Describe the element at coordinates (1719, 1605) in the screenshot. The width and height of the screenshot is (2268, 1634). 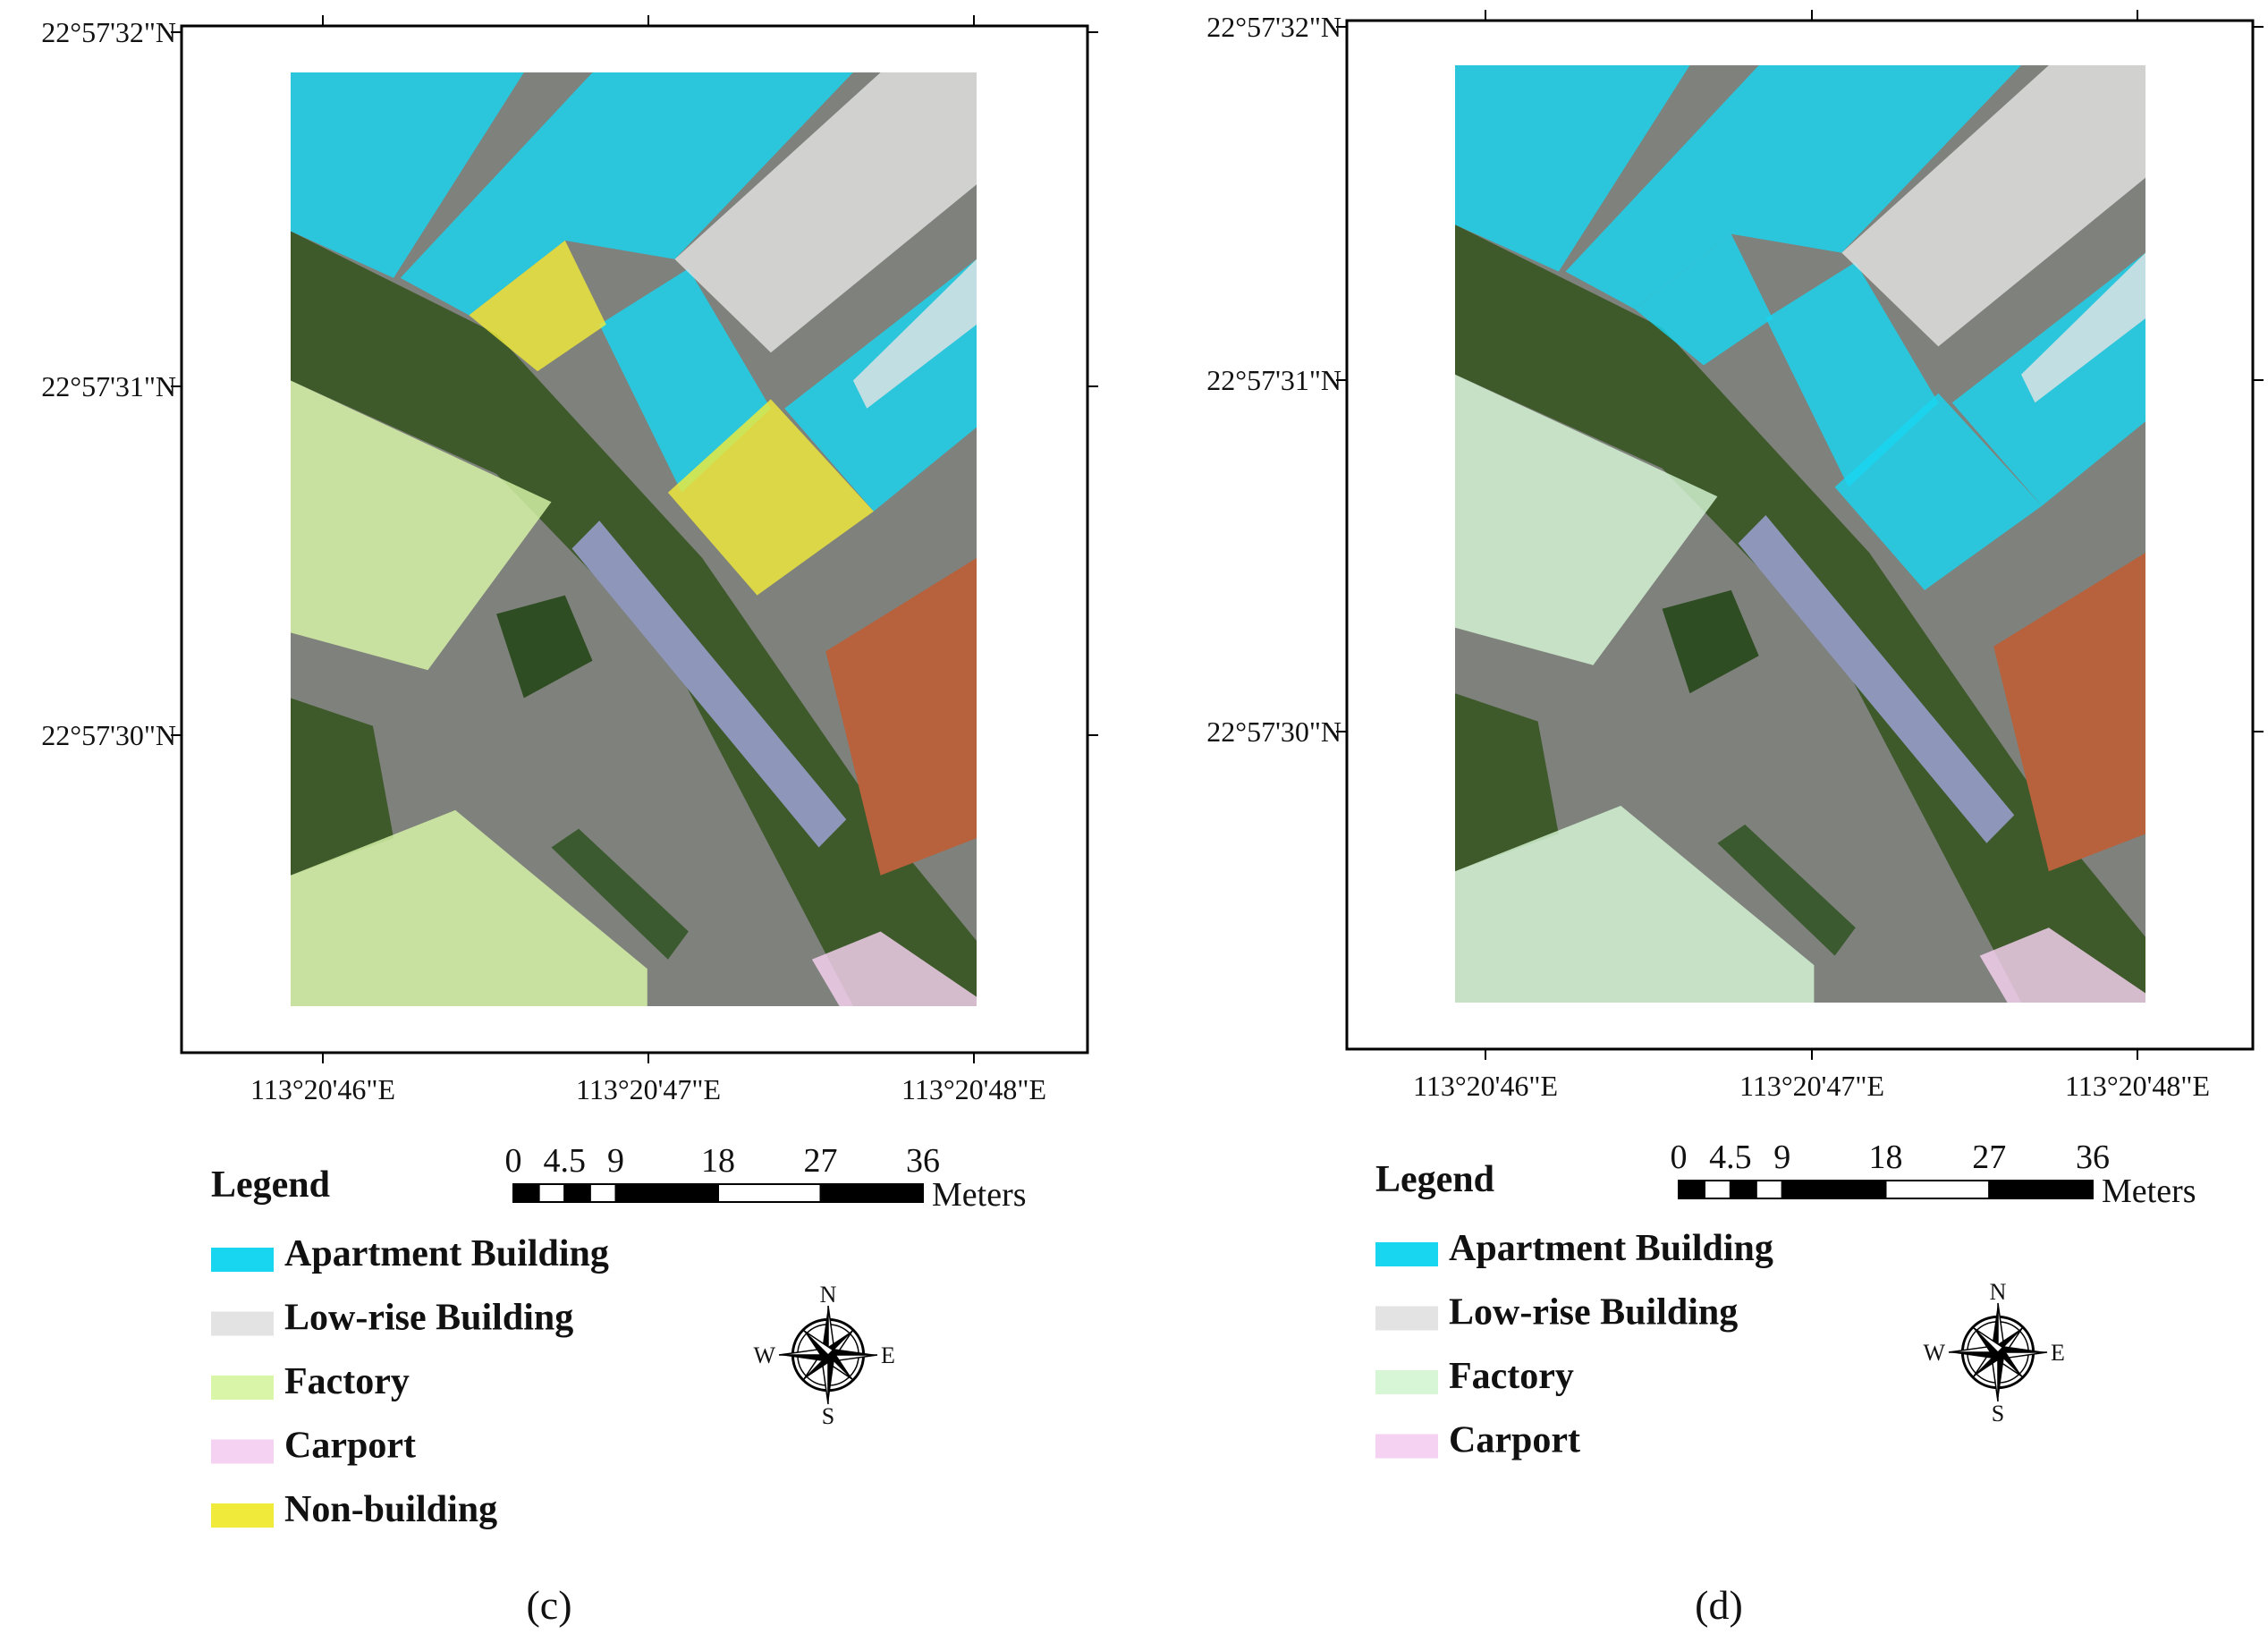
I see `panel-label: (d)` at that location.